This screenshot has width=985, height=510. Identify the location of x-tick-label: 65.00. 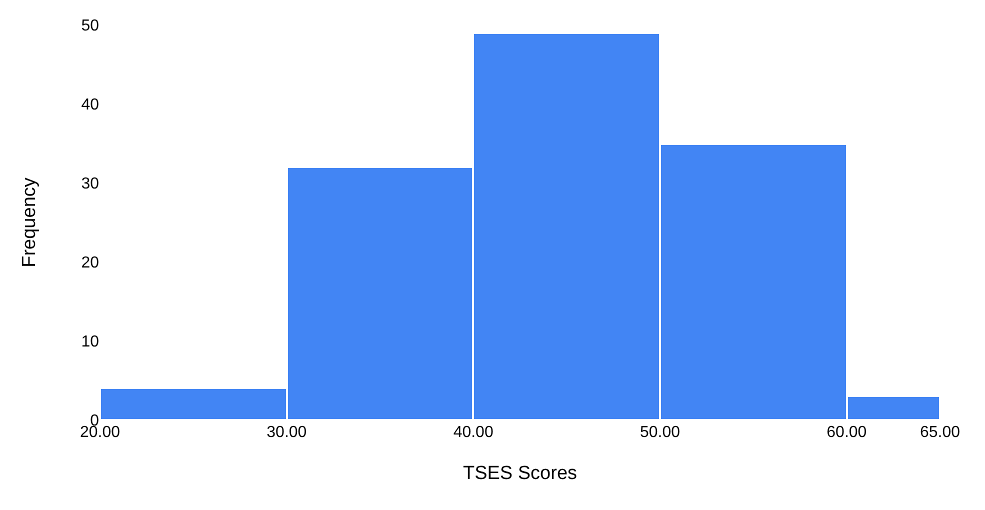
(940, 432).